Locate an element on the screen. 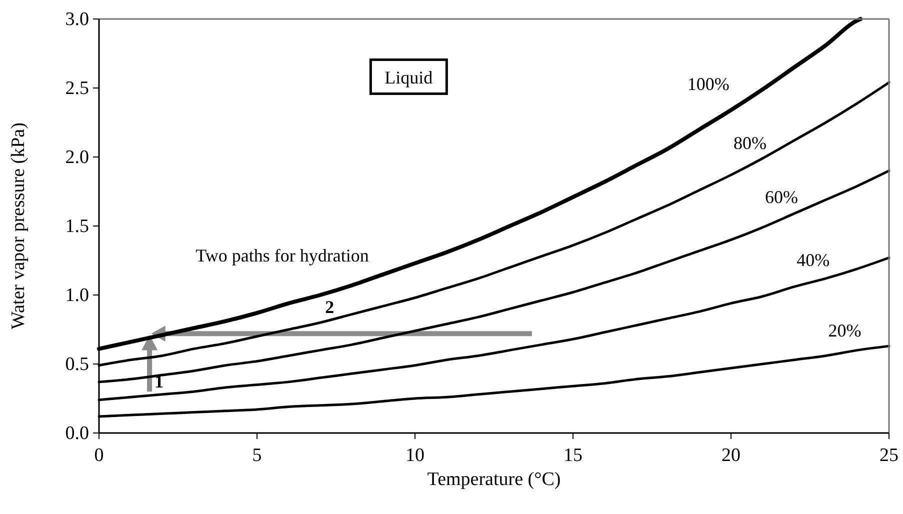 The image size is (903, 514). series-label: 80% is located at coordinates (749, 143).